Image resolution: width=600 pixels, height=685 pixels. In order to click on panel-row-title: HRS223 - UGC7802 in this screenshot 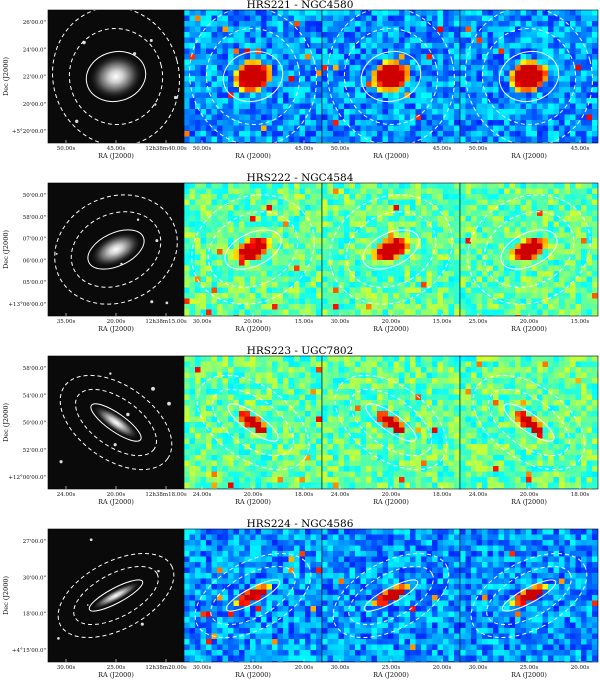, I will do `click(300, 351)`.